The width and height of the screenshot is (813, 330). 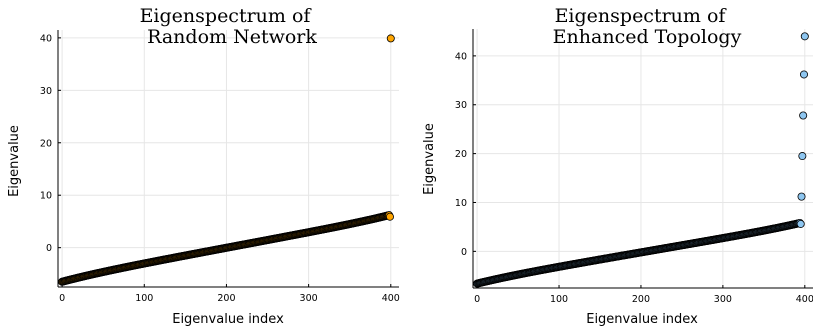 What do you see at coordinates (232, 37) in the screenshot?
I see `chart-title-line-2: Random Network` at bounding box center [232, 37].